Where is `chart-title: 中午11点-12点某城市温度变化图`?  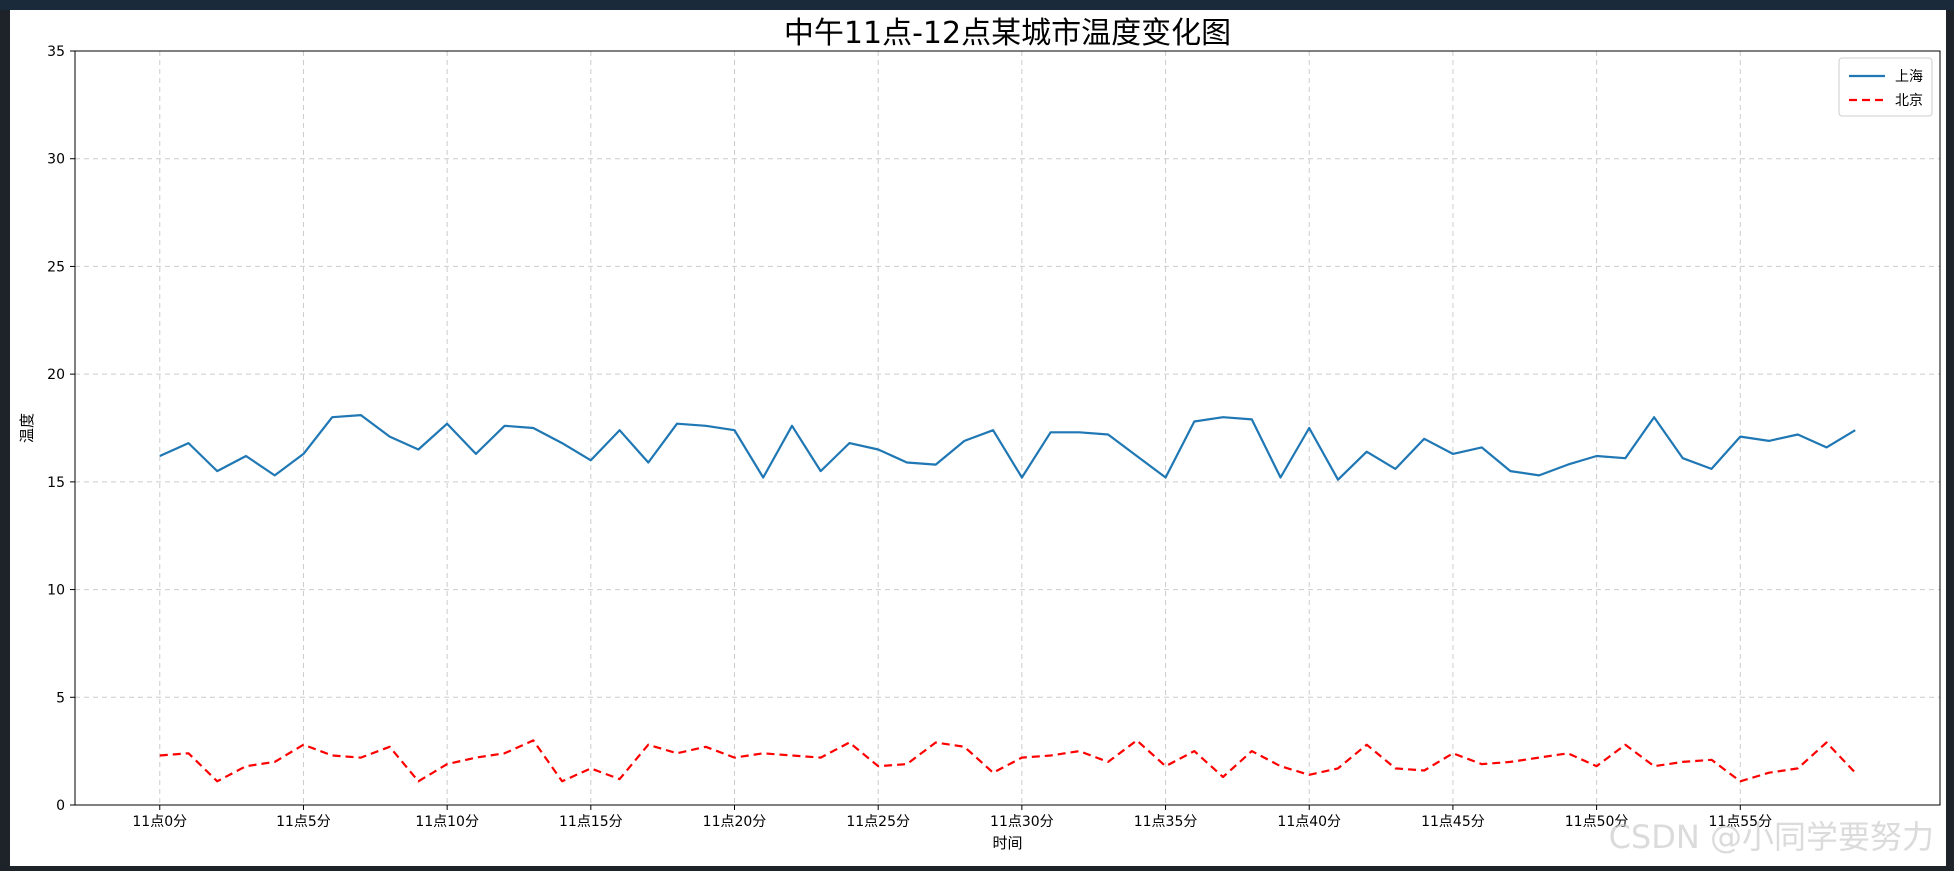
chart-title: 中午11点-12点某城市温度变化图 is located at coordinates (1007, 33).